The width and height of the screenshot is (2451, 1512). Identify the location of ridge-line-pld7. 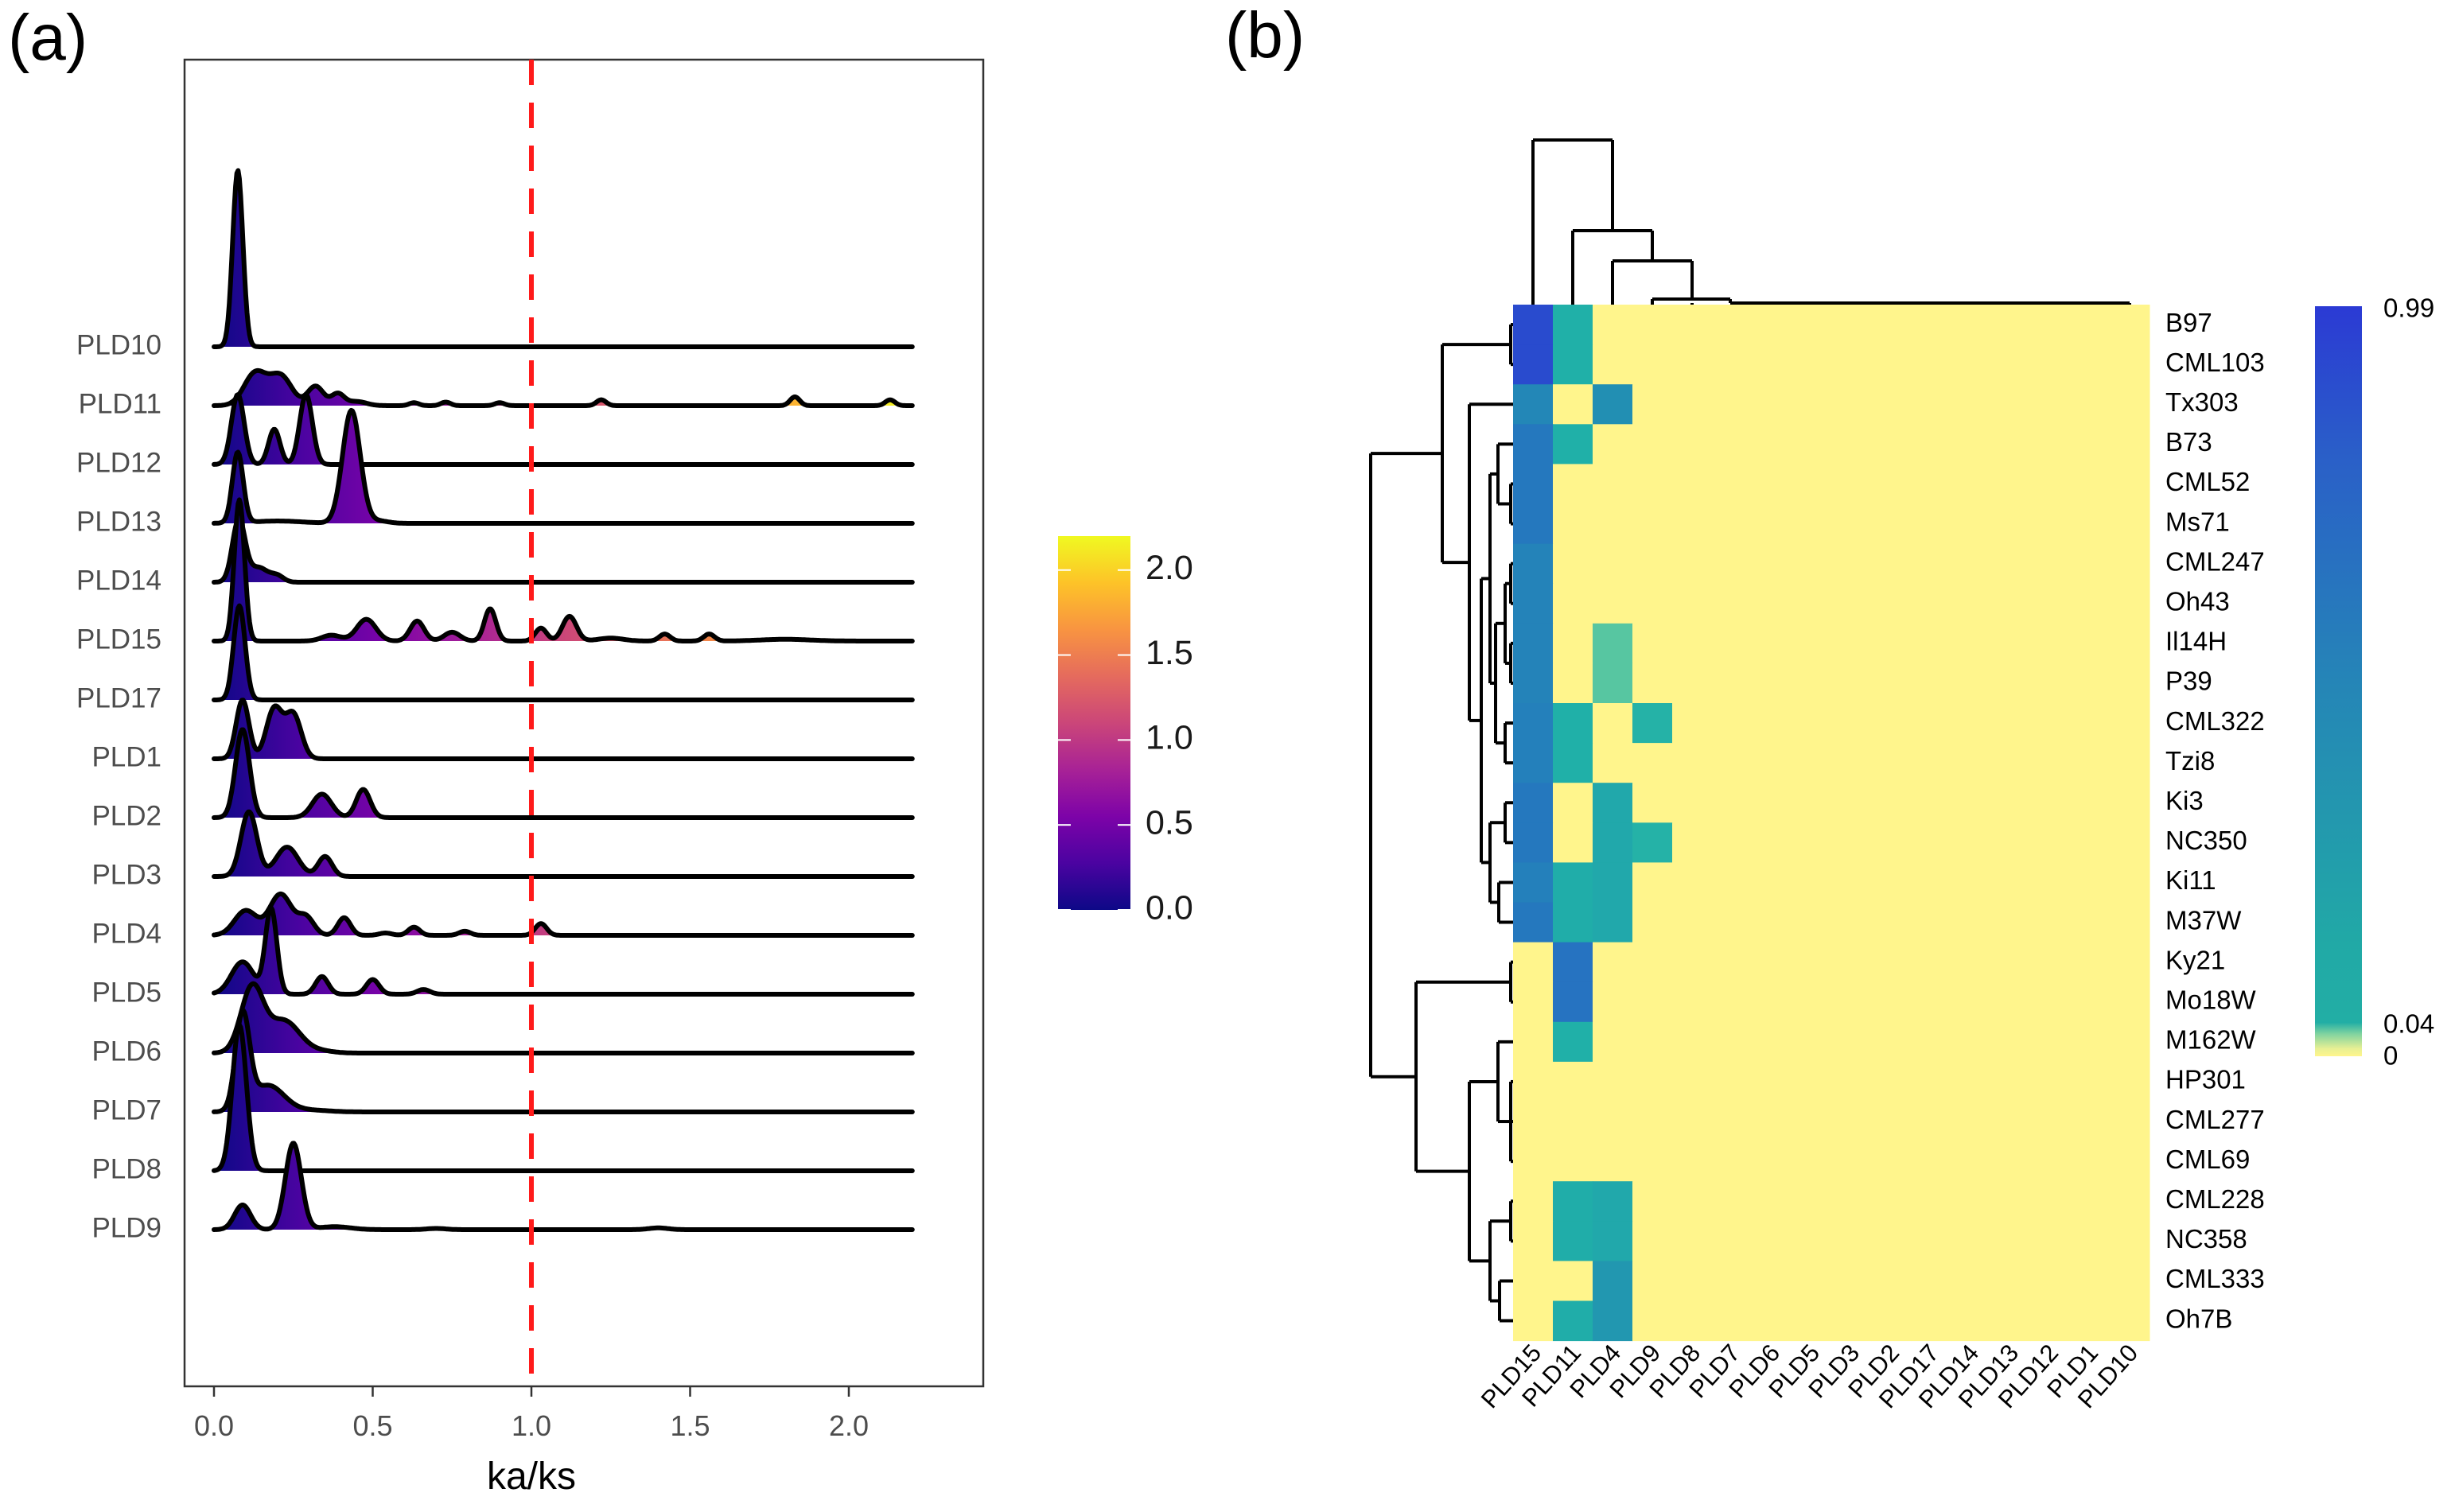
(564, 1061).